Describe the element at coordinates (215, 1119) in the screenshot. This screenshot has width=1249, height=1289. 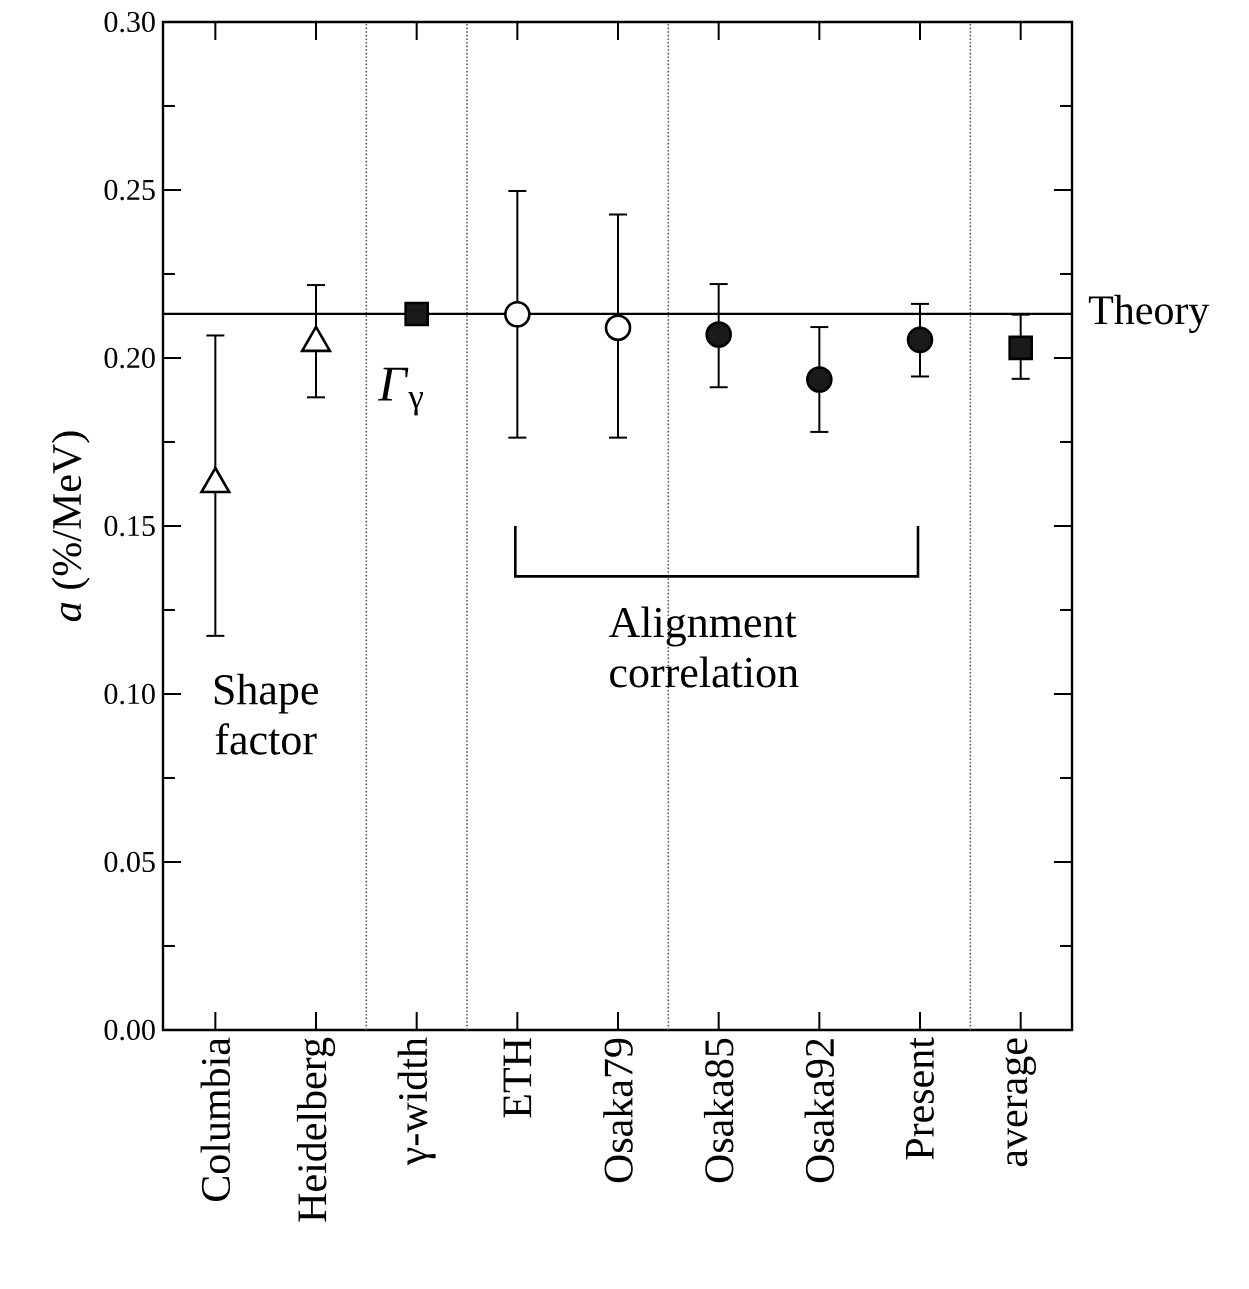
I see `x-tick-label: Columbia` at that location.